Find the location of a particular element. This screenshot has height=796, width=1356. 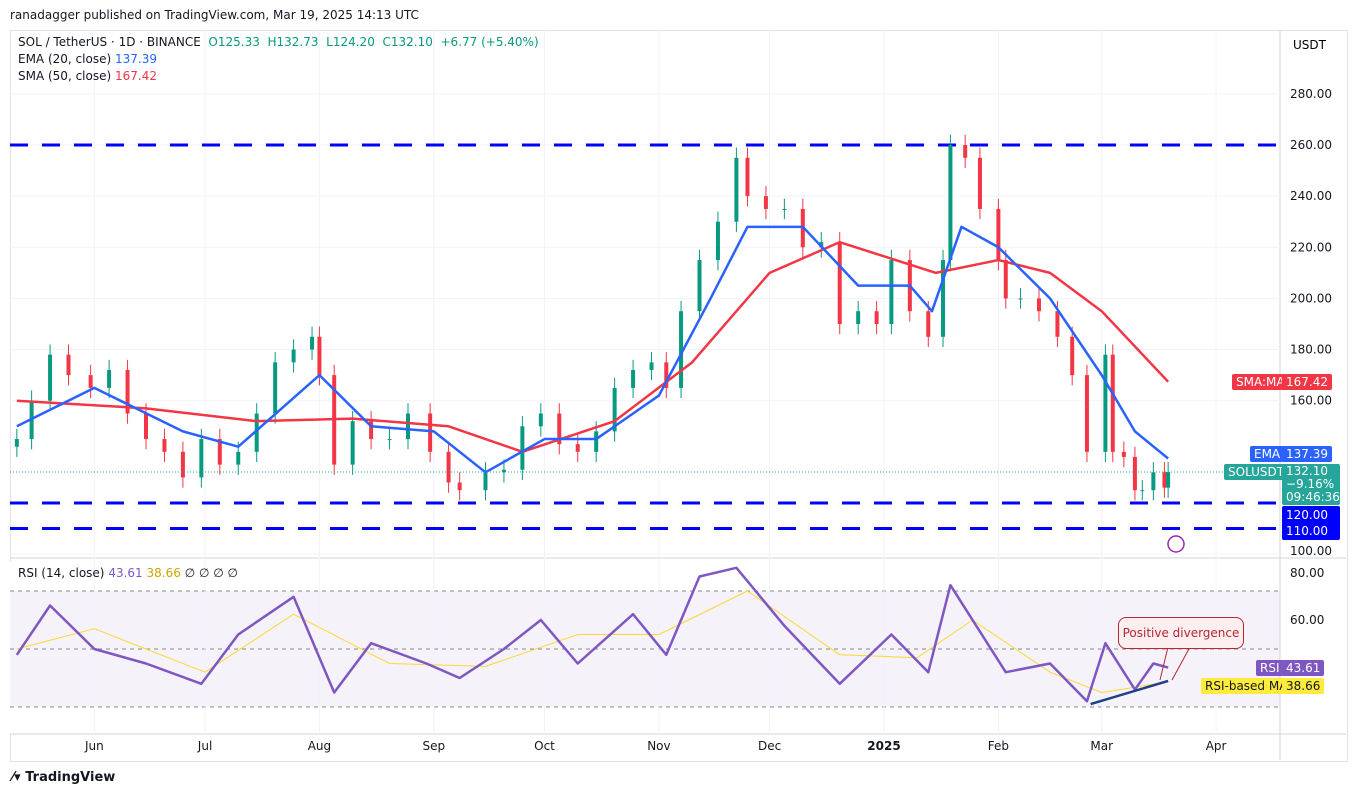

brand-name: TradingView is located at coordinates (70, 777).